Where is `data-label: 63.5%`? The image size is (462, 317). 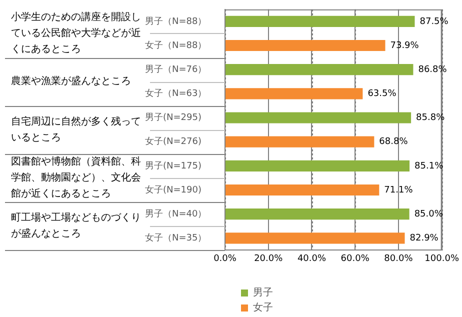
data-label: 63.5% is located at coordinates (382, 94).